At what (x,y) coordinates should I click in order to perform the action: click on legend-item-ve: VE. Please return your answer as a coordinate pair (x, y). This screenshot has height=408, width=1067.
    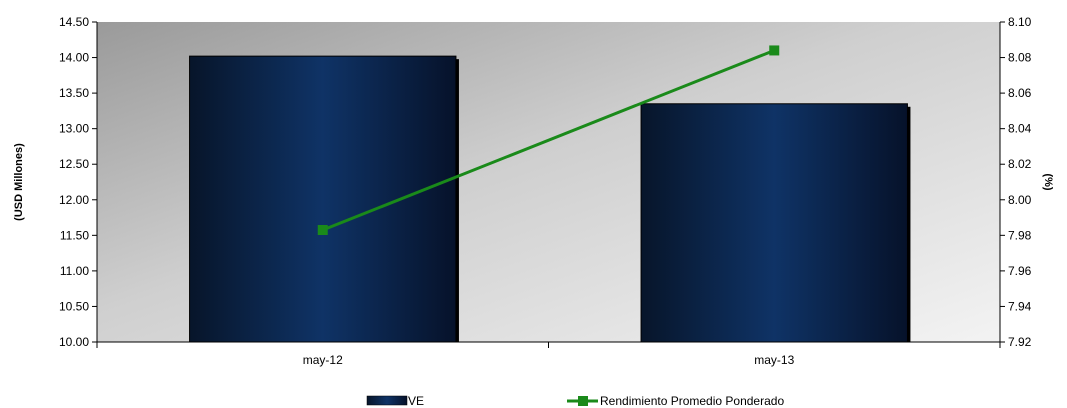
    Looking at the image, I should click on (395, 401).